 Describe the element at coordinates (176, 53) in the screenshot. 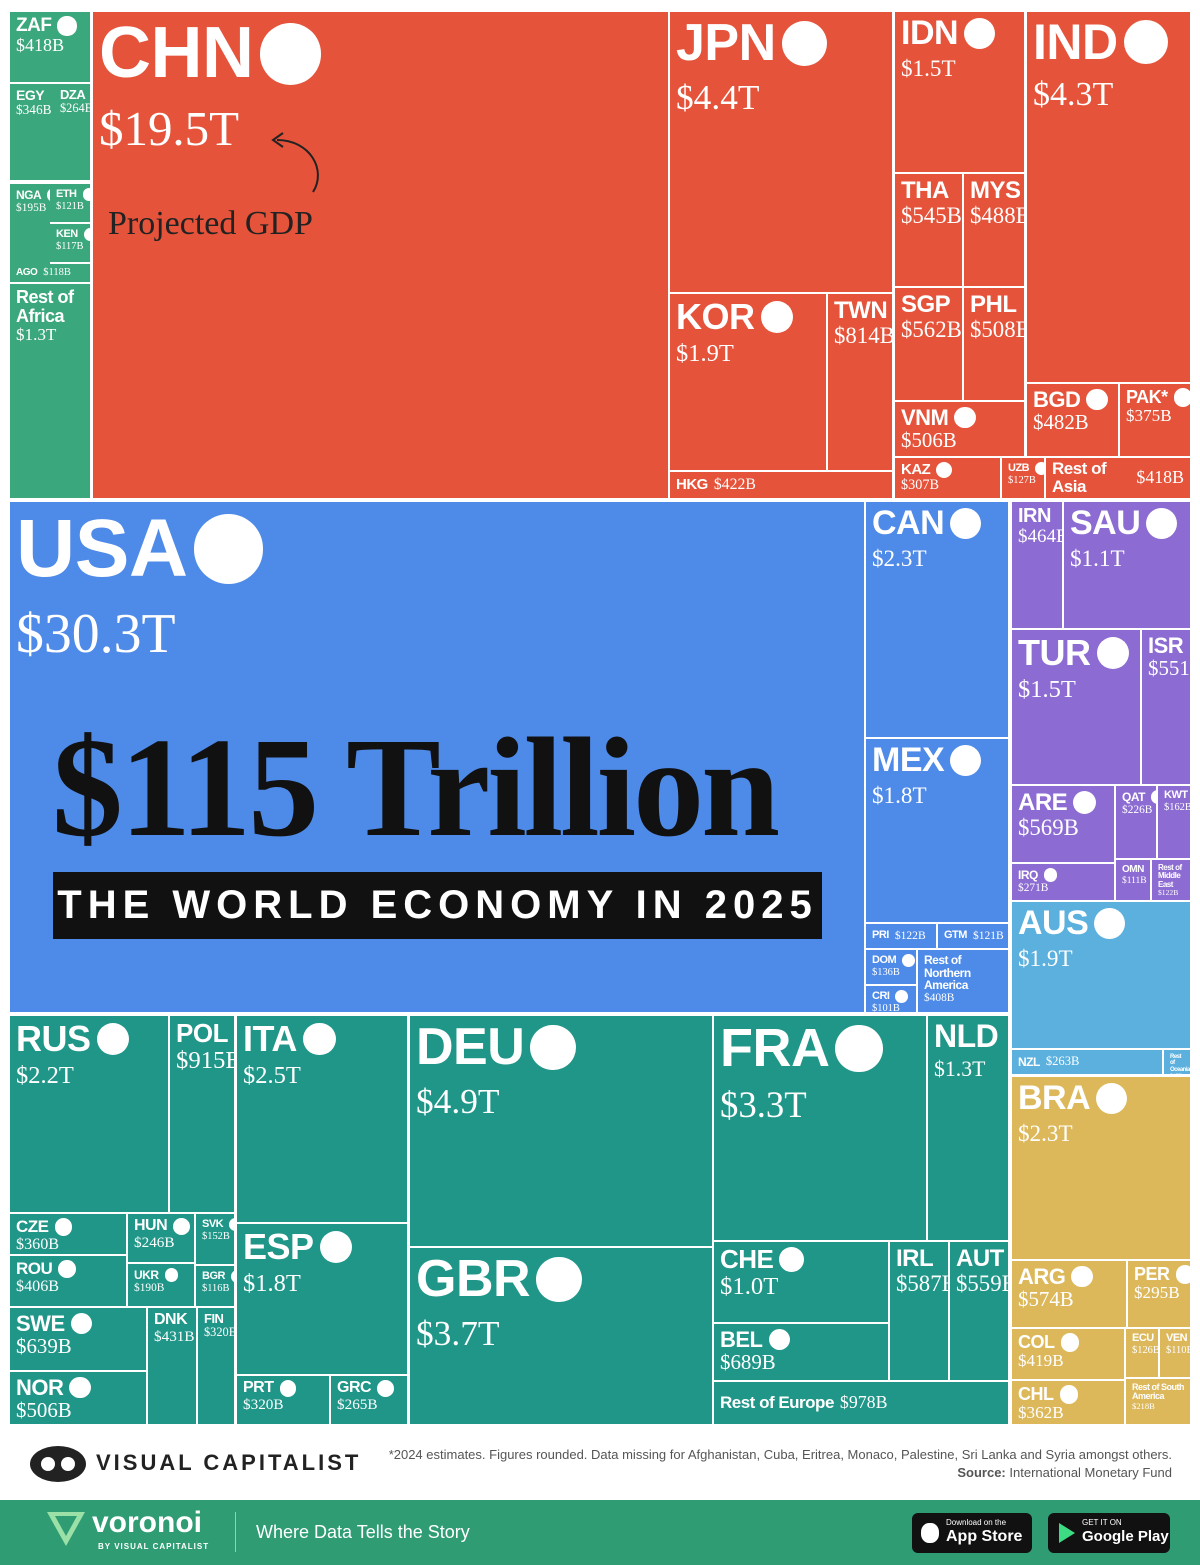

I see `country-code: CHN` at that location.